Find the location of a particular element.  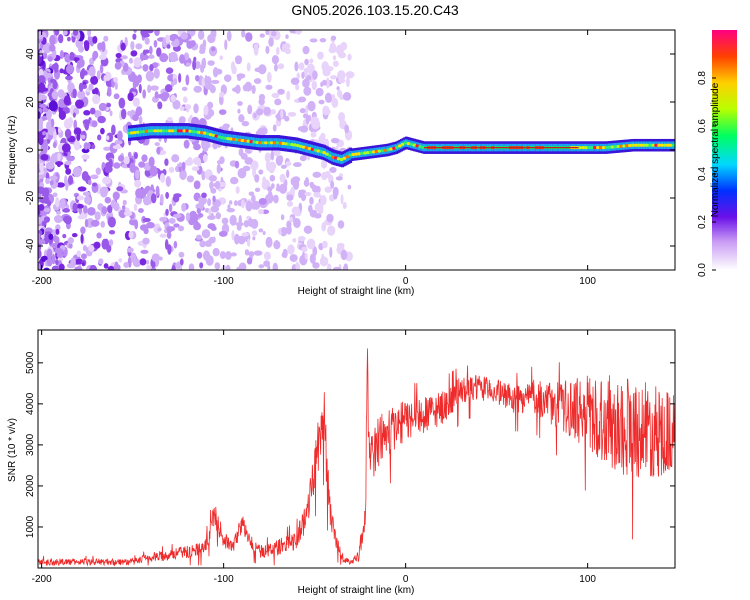

spectrogram-xtick-label: 0 is located at coordinates (406, 281).